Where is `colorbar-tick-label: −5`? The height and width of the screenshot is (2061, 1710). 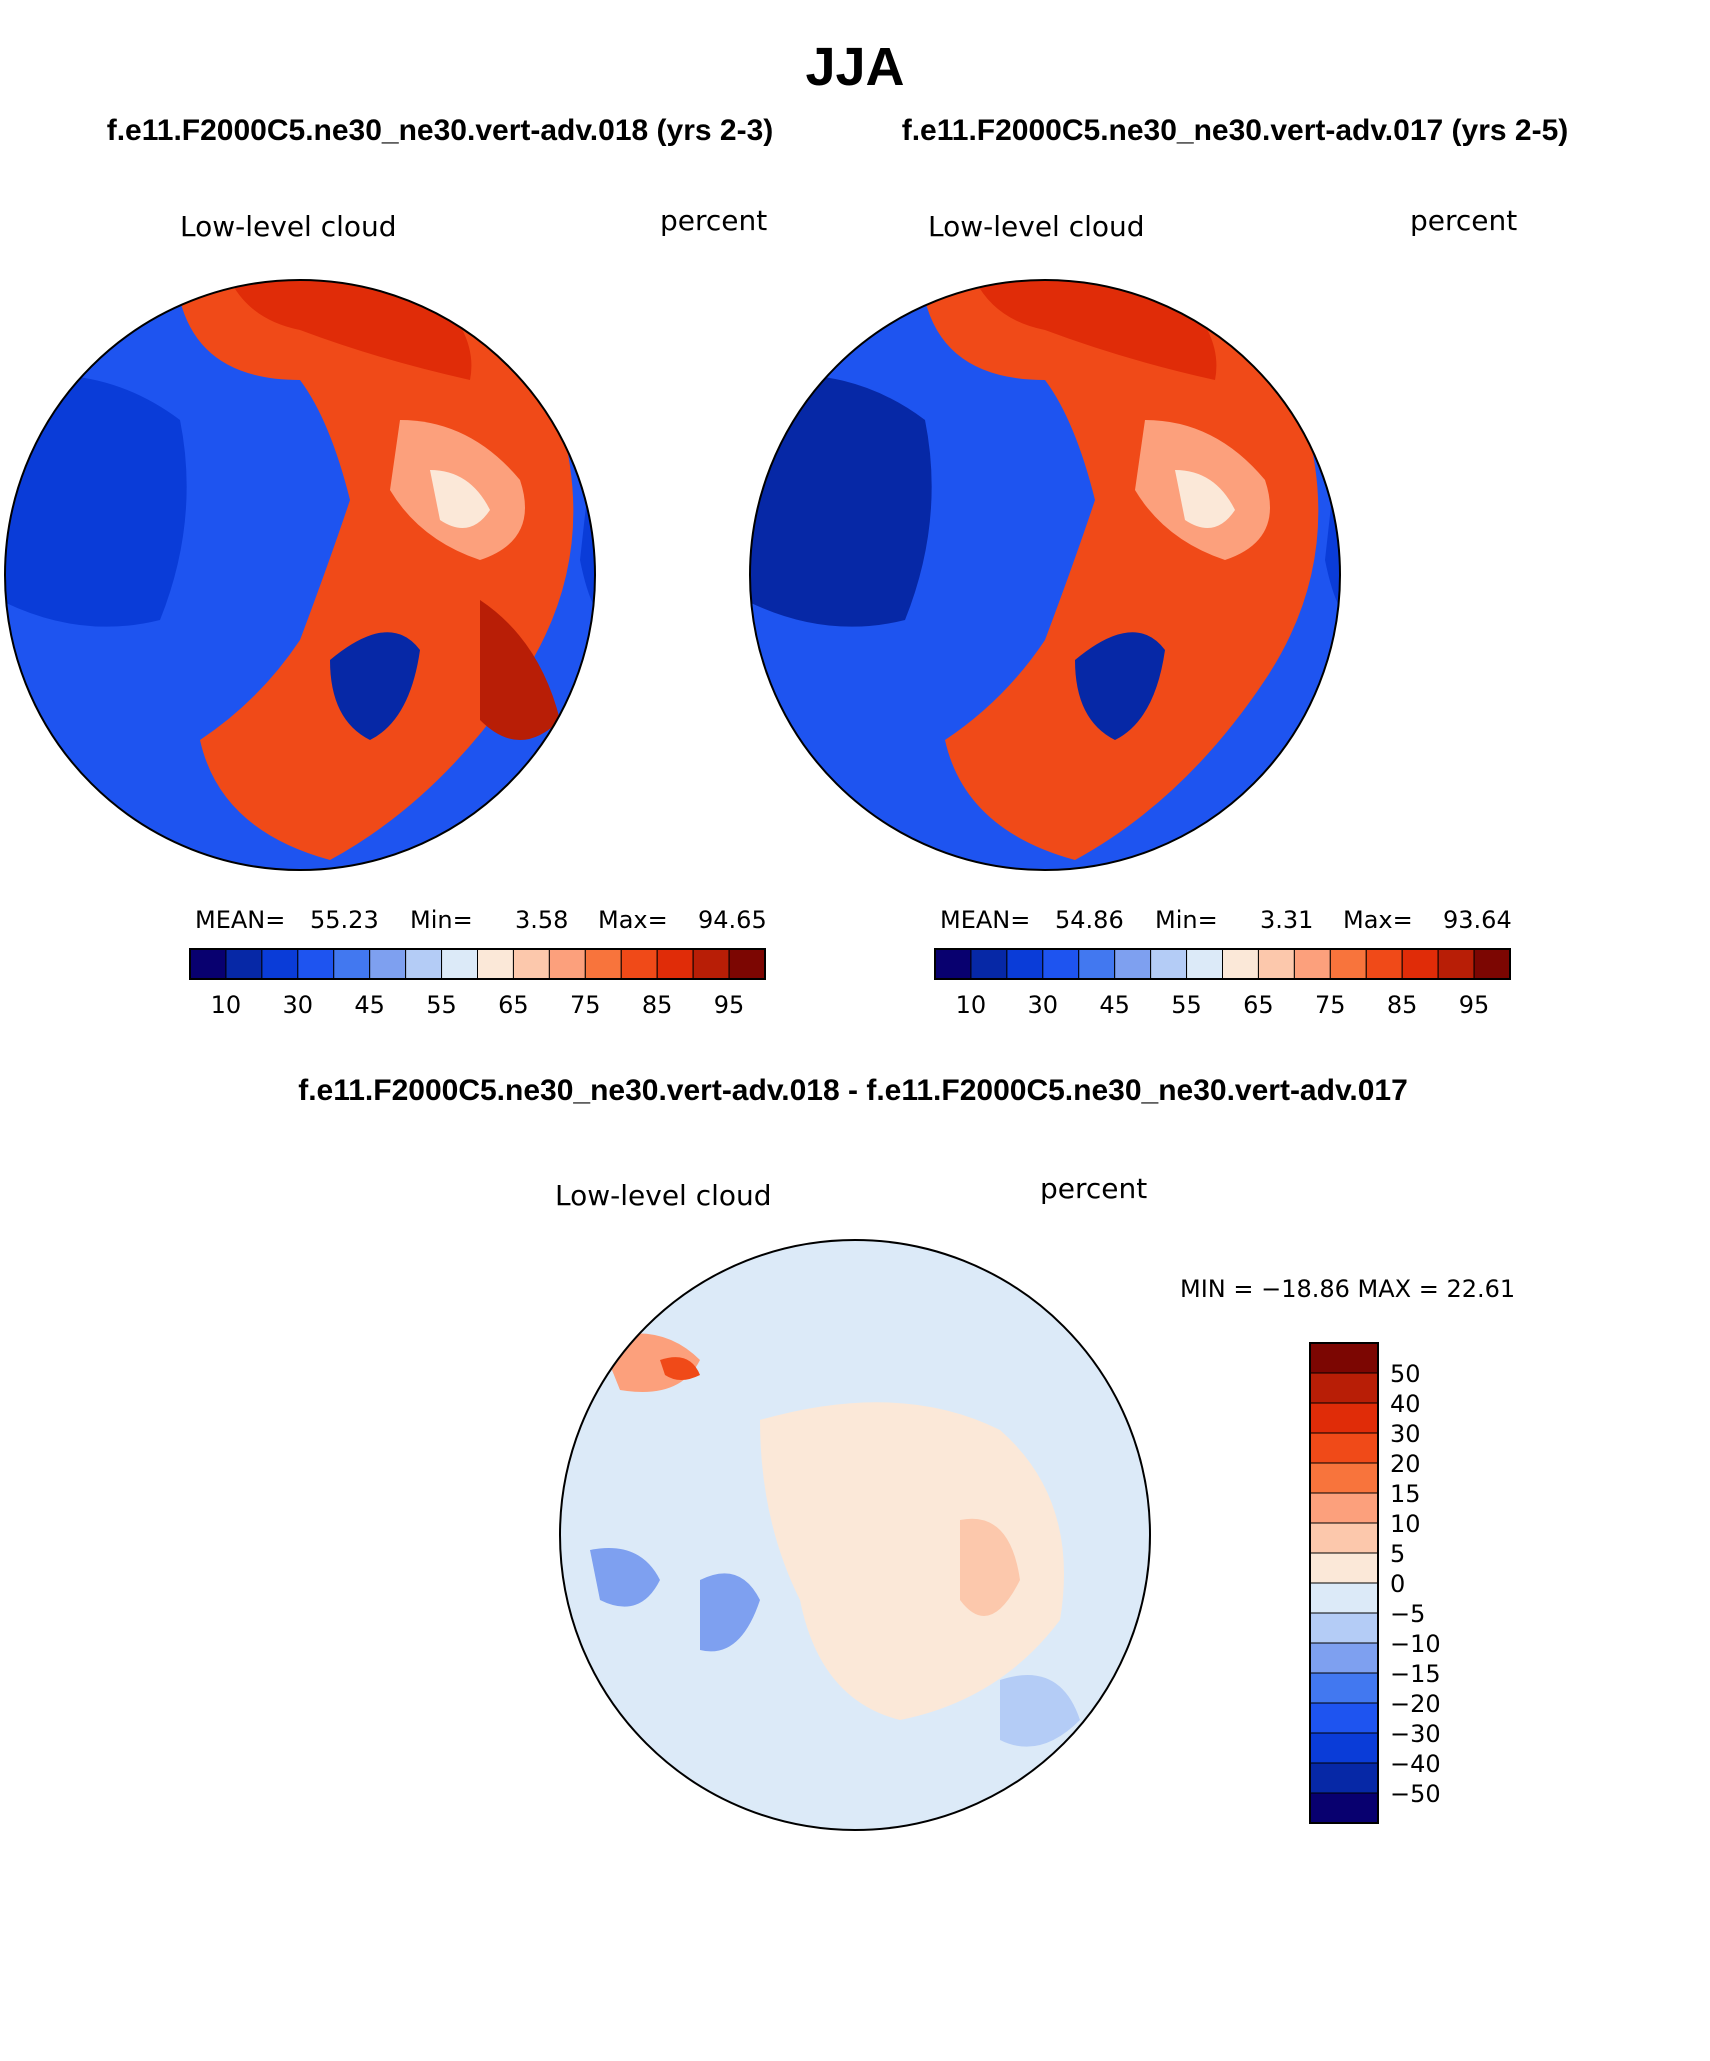
colorbar-tick-label: −5 is located at coordinates (1407, 1614).